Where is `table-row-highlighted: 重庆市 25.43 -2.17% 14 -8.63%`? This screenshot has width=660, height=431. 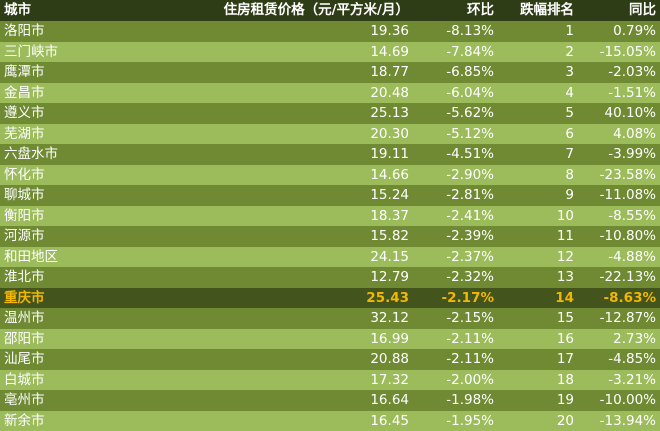 table-row-highlighted: 重庆市 25.43 -2.17% 14 -8.63% is located at coordinates (330, 297).